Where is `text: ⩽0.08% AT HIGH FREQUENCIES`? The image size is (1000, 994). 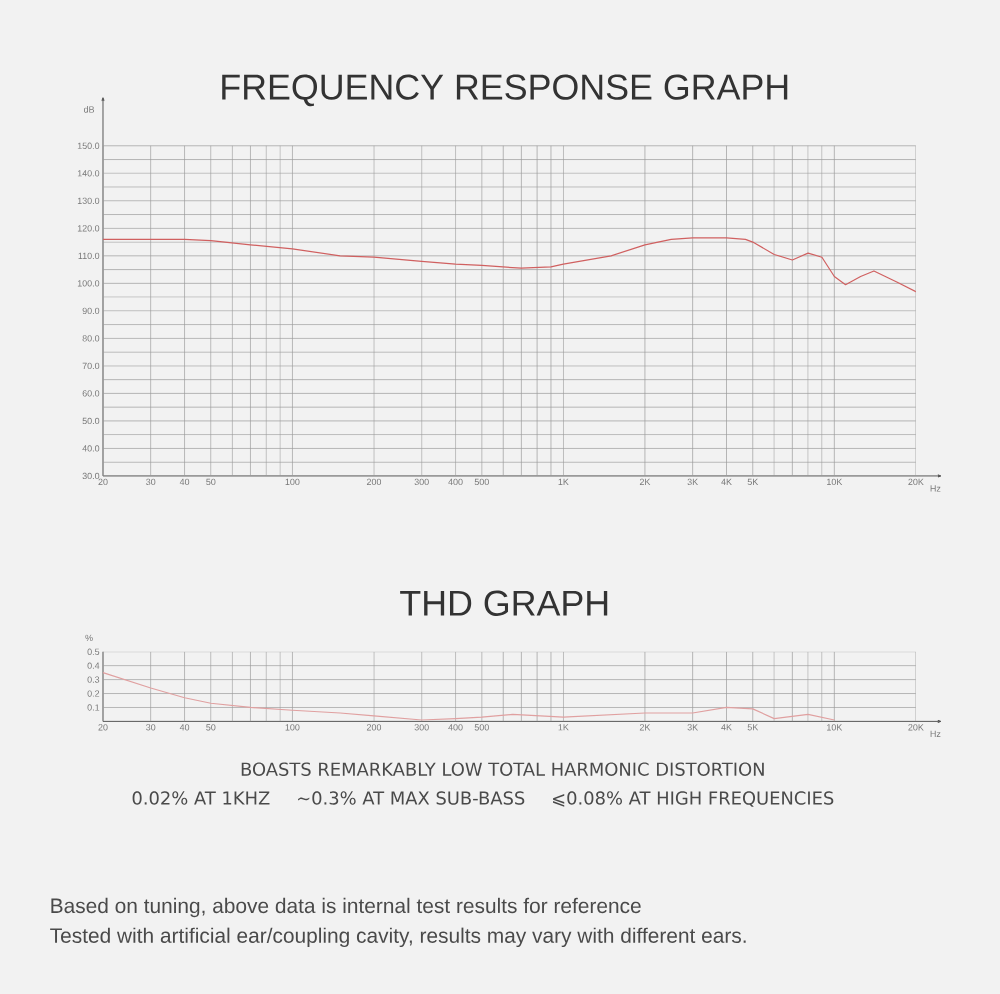 text: ⩽0.08% AT HIGH FREQUENCIES is located at coordinates (693, 799).